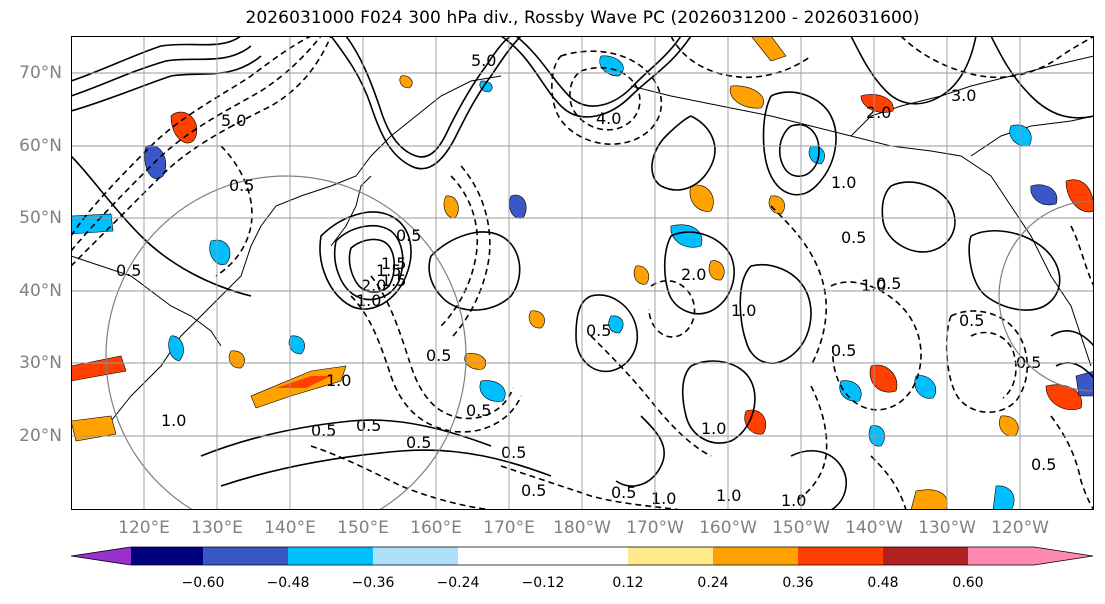 This screenshot has height=604, width=1105. What do you see at coordinates (40, 436) in the screenshot?
I see `lat-label-20n: 20°N` at bounding box center [40, 436].